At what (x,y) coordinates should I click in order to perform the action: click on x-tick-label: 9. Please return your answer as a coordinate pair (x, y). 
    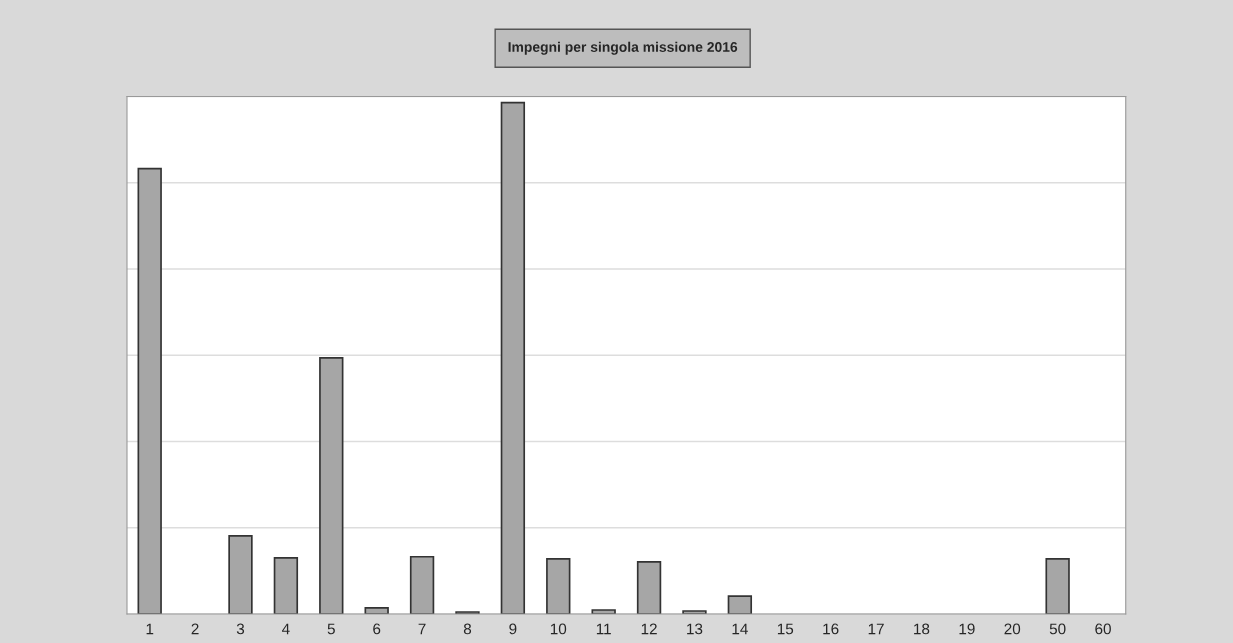
    Looking at the image, I should click on (513, 629).